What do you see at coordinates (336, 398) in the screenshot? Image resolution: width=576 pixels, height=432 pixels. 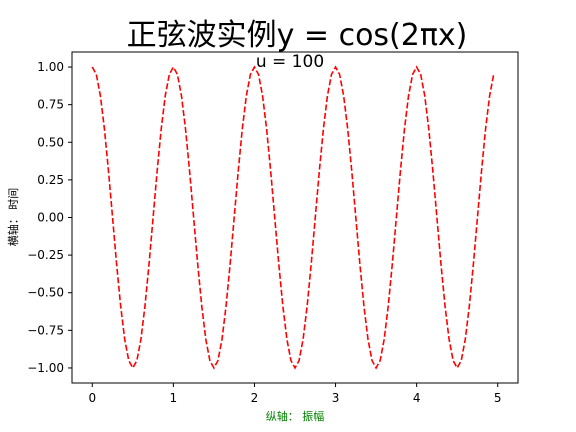 I see `x-tick-label: 3` at bounding box center [336, 398].